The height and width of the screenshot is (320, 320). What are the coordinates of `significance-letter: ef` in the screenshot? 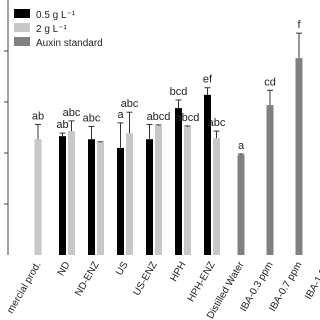 It's located at (208, 80).